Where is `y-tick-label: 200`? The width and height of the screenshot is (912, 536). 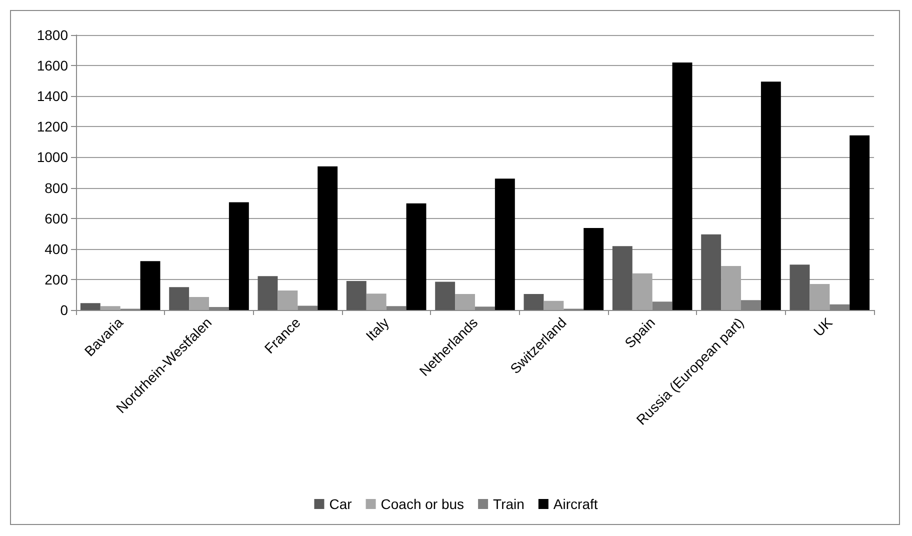 y-tick-label: 200 is located at coordinates (56, 279).